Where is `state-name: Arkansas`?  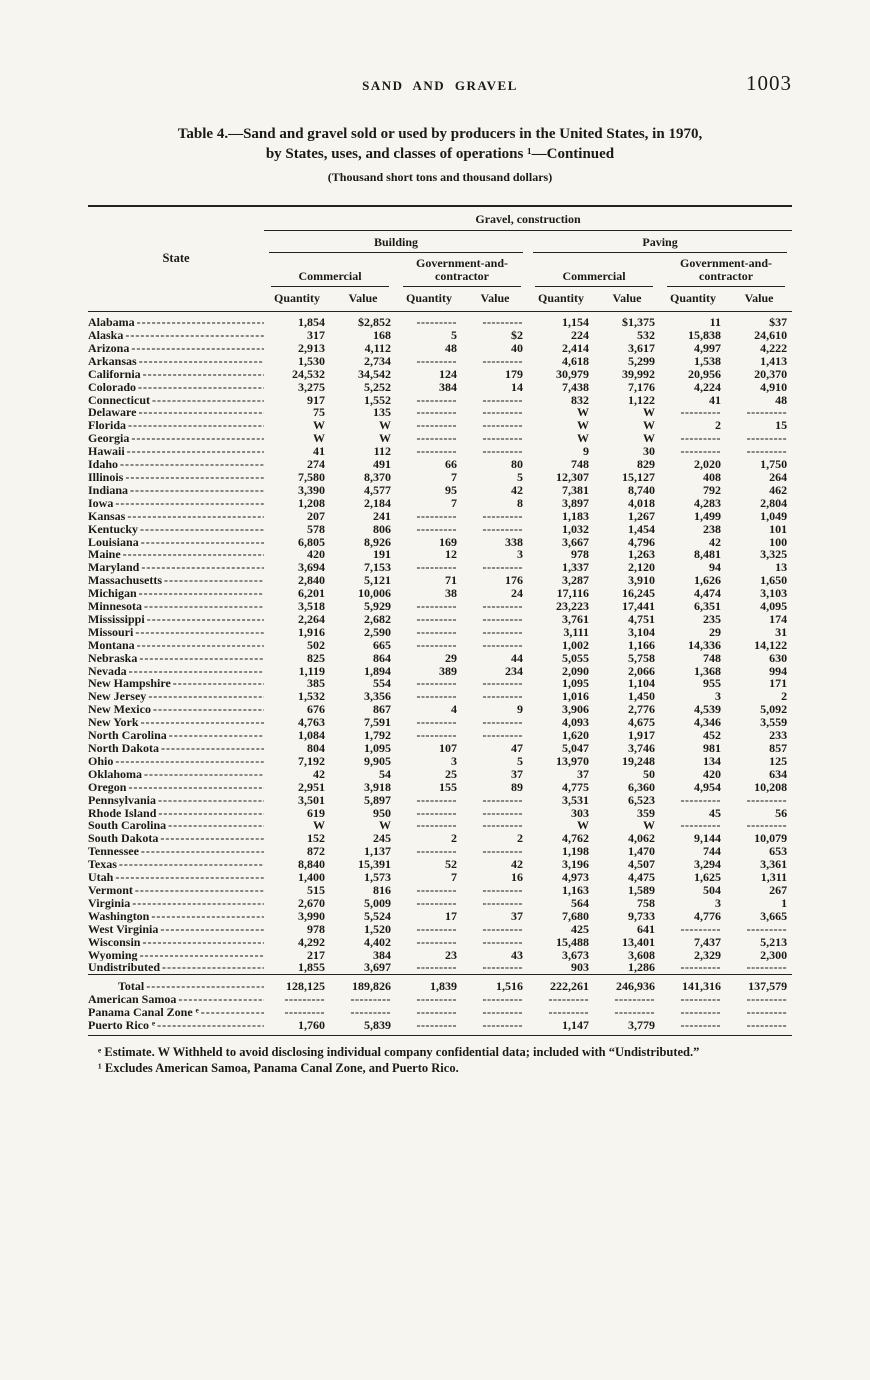
state-name: Arkansas is located at coordinates (112, 361).